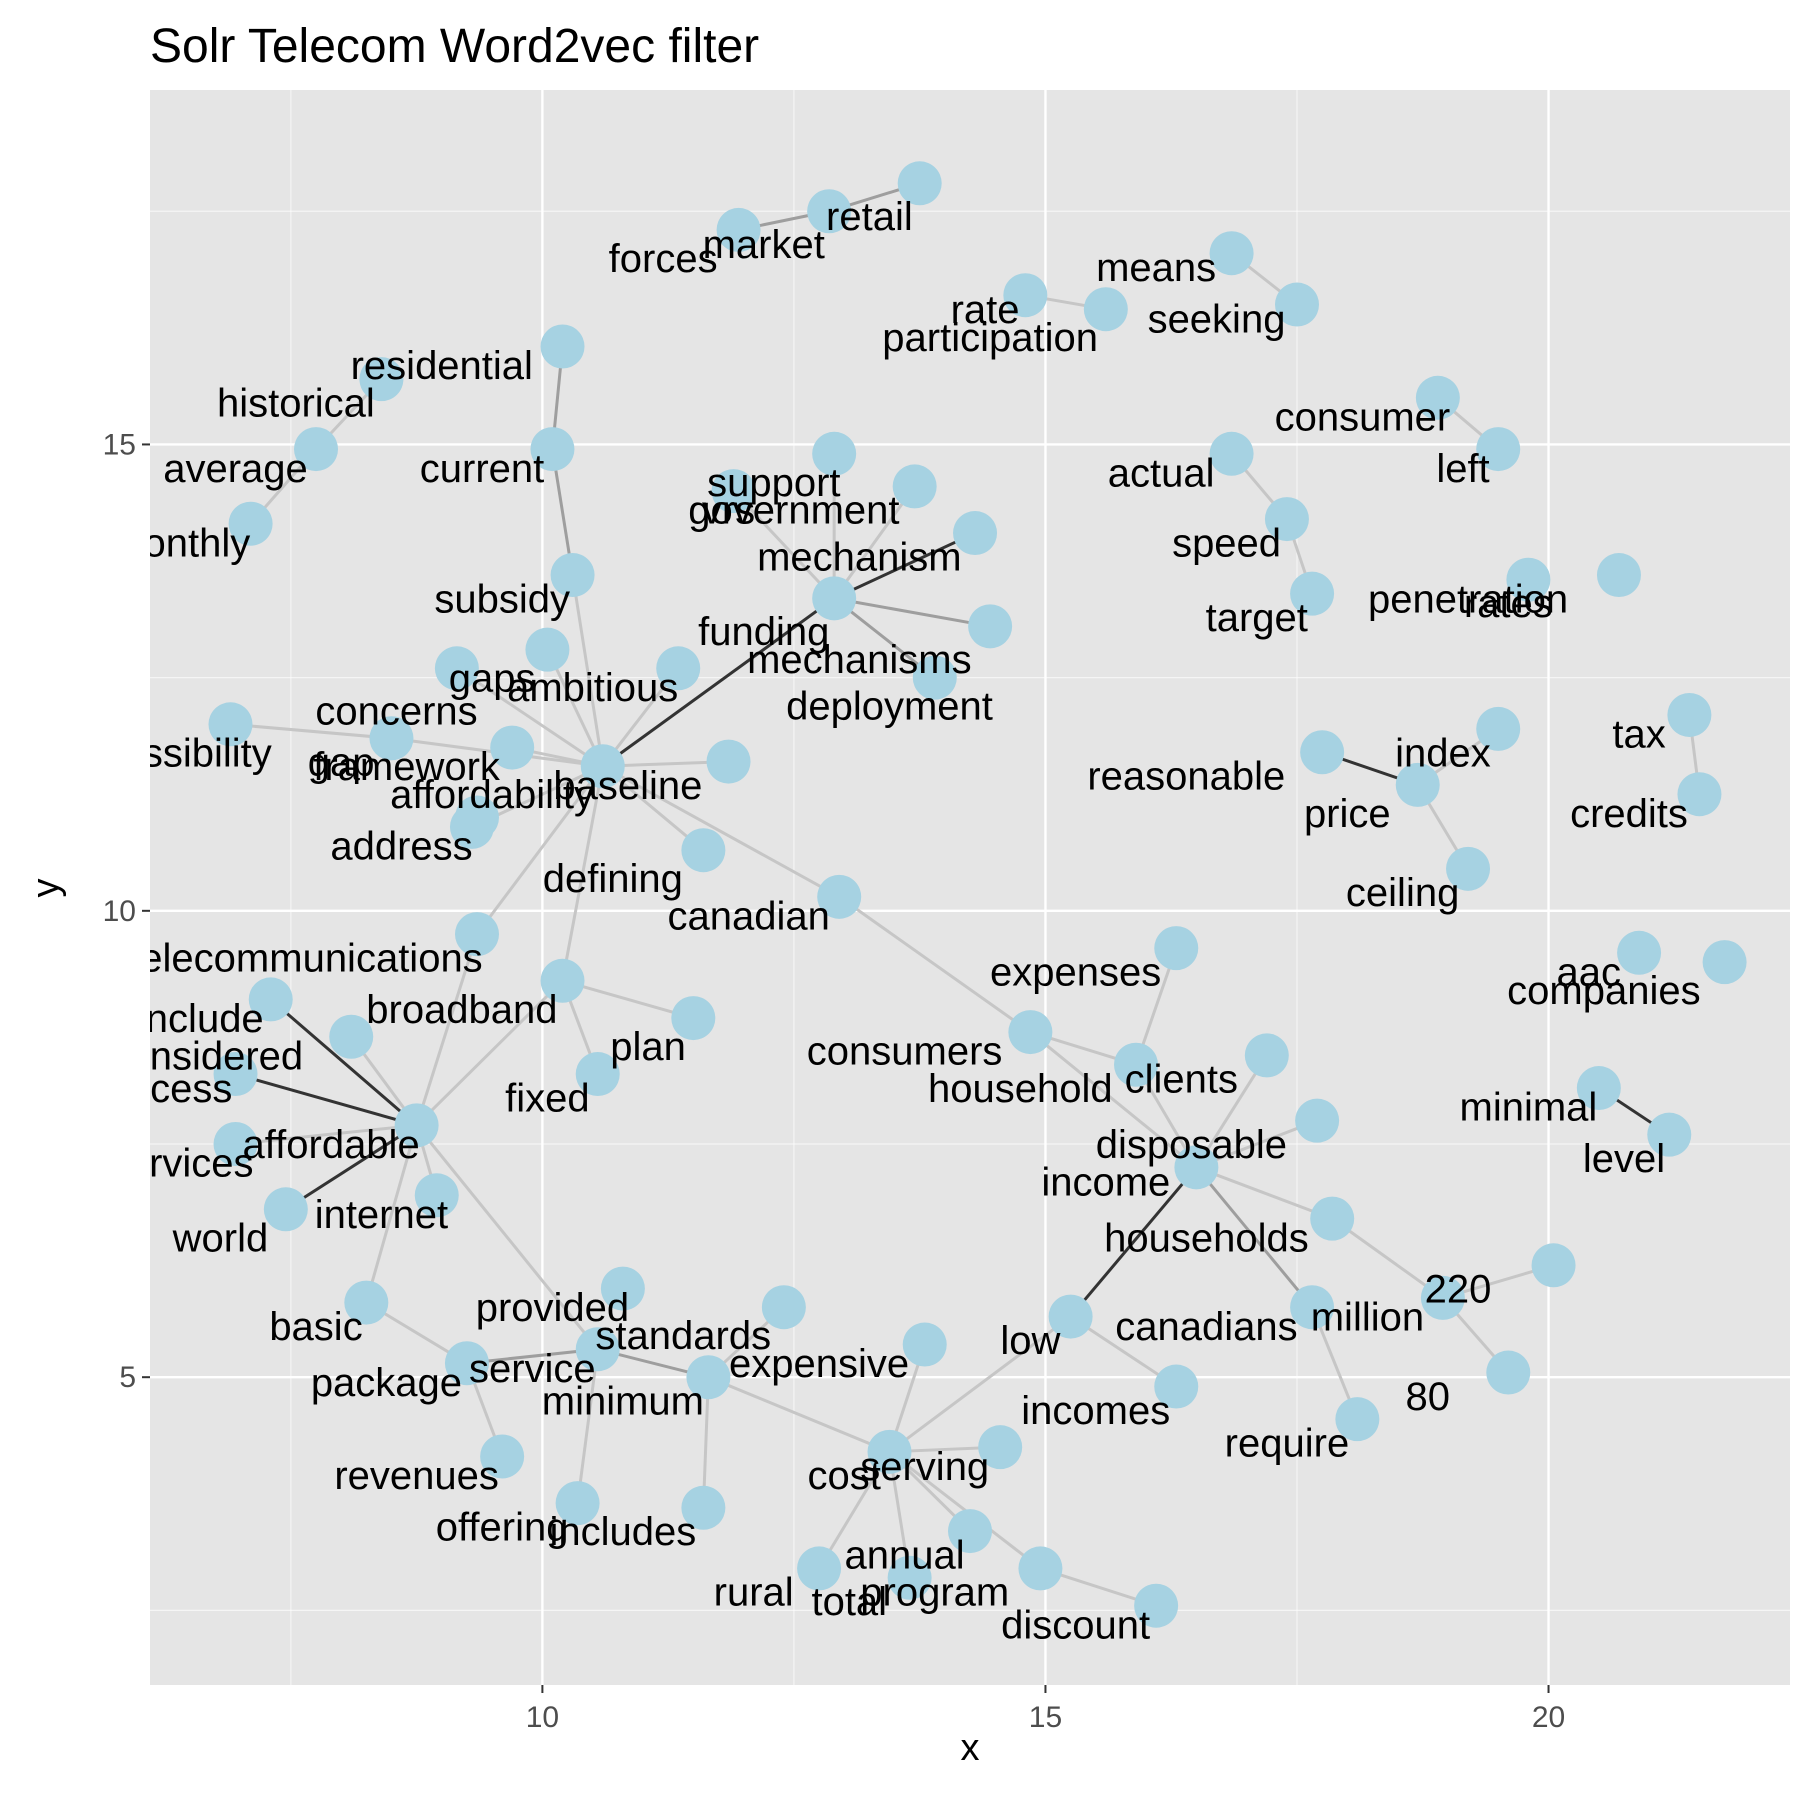  What do you see at coordinates (583, 873) in the screenshot?
I see `edge-broadband-baseline` at bounding box center [583, 873].